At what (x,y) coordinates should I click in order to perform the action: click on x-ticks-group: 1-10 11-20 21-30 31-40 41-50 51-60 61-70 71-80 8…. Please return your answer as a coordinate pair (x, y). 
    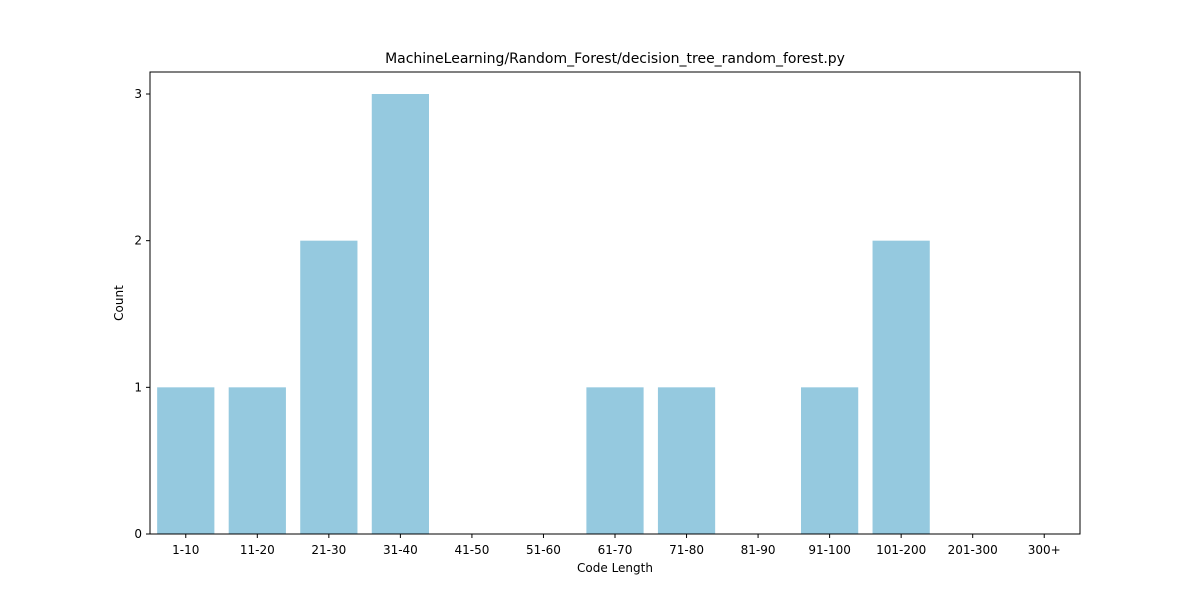
    Looking at the image, I should click on (616, 545).